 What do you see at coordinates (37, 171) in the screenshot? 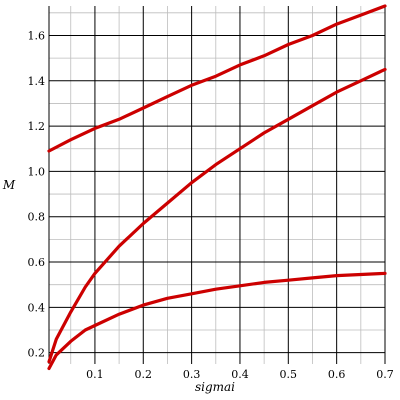
I see `y-tick-label: 1.0` at bounding box center [37, 171].